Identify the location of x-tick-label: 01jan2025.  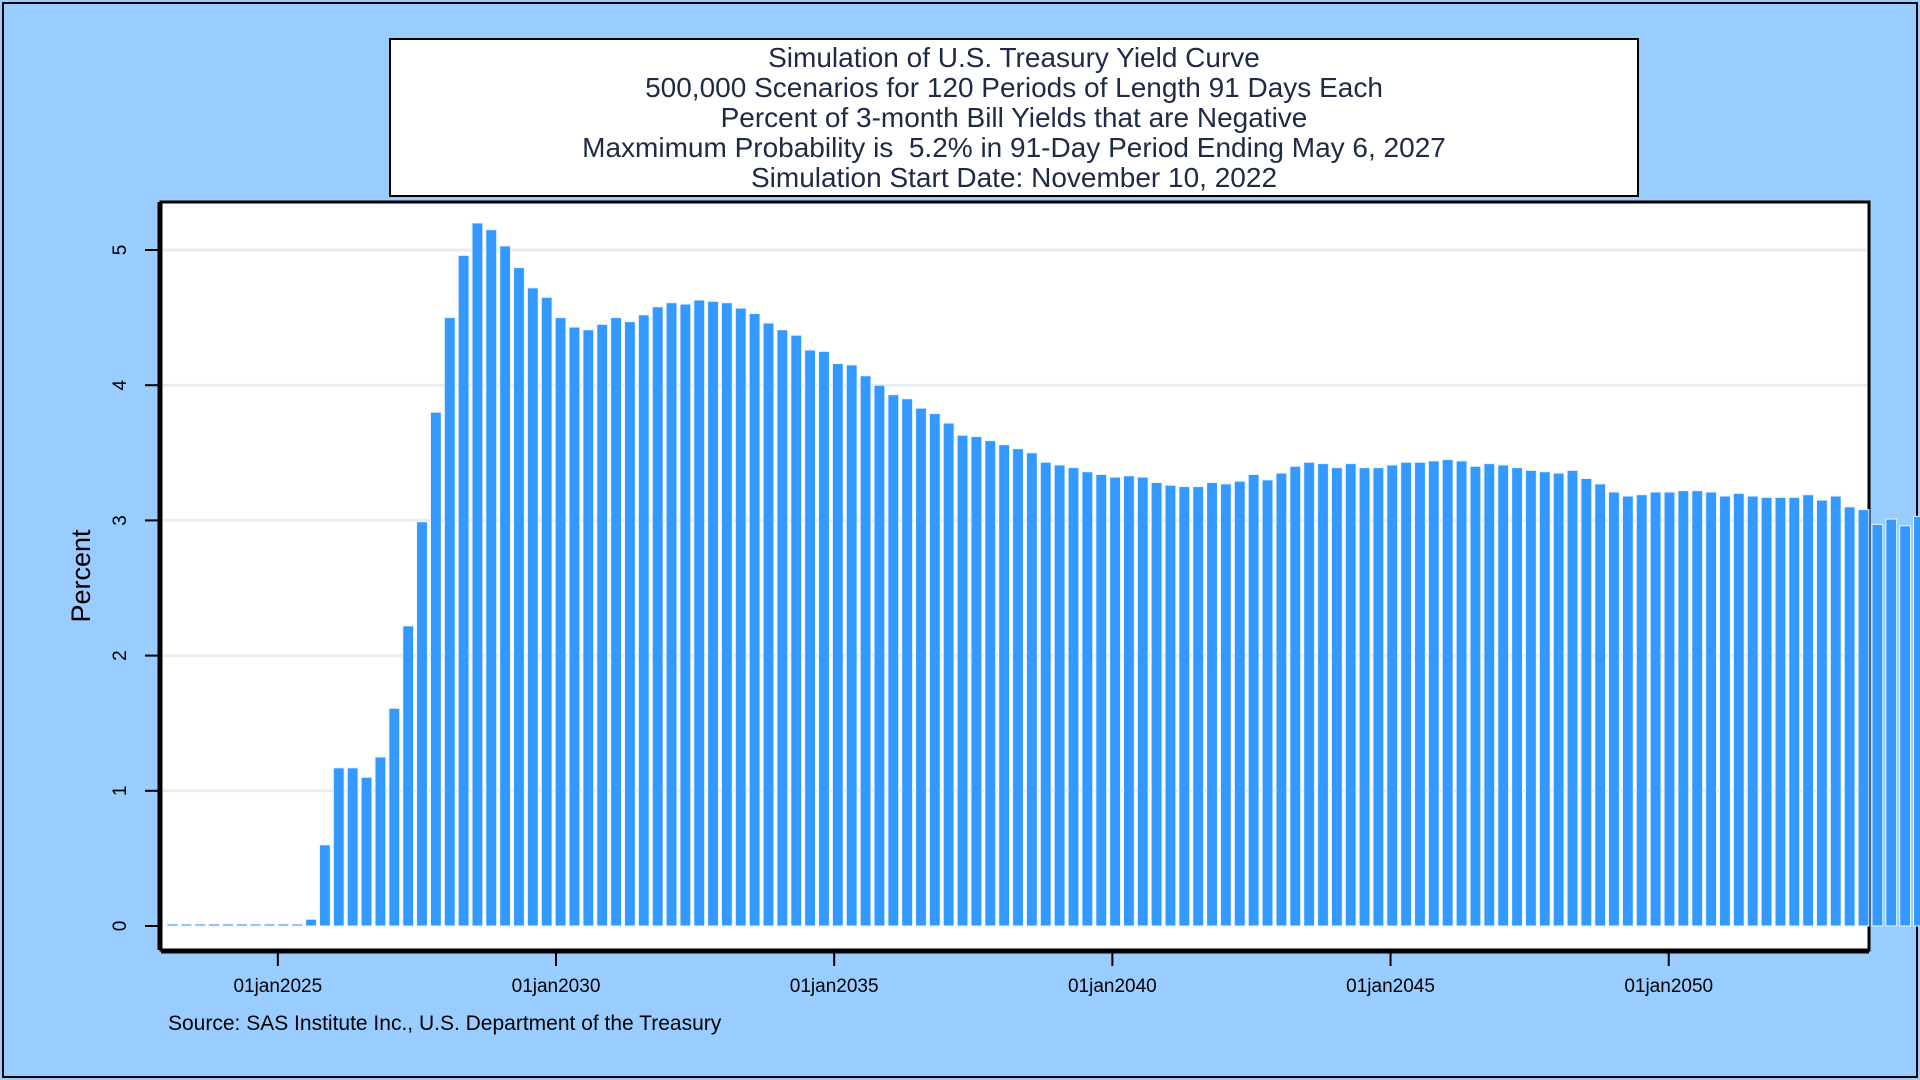
(277, 986).